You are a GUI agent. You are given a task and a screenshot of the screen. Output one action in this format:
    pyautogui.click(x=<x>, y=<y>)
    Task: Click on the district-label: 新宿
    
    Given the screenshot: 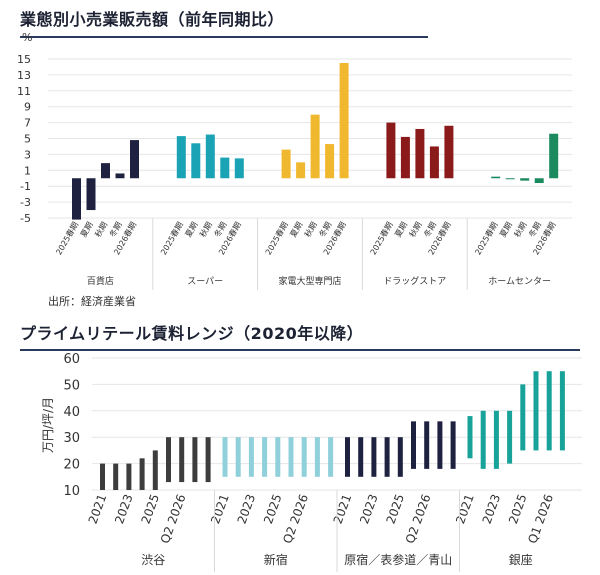 What is the action you would take?
    pyautogui.click(x=276, y=559)
    